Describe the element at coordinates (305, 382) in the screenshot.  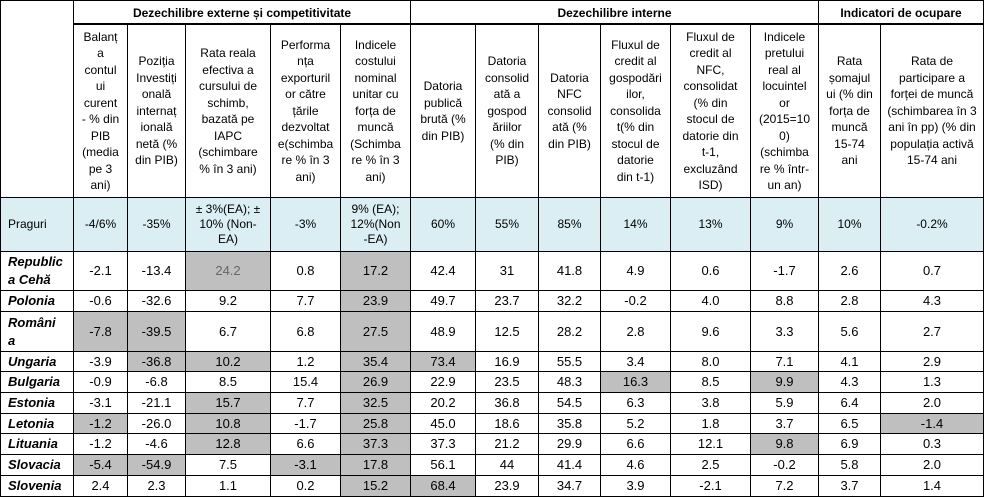
I see `value-export-market-share: 15.4` at that location.